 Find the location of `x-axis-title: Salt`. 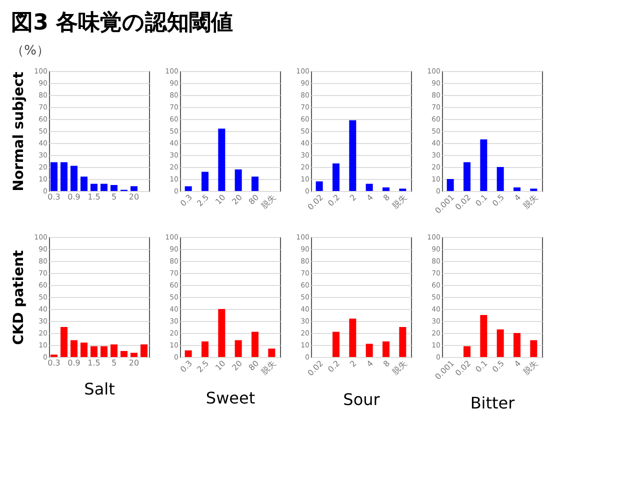

x-axis-title: Salt is located at coordinates (99, 389).